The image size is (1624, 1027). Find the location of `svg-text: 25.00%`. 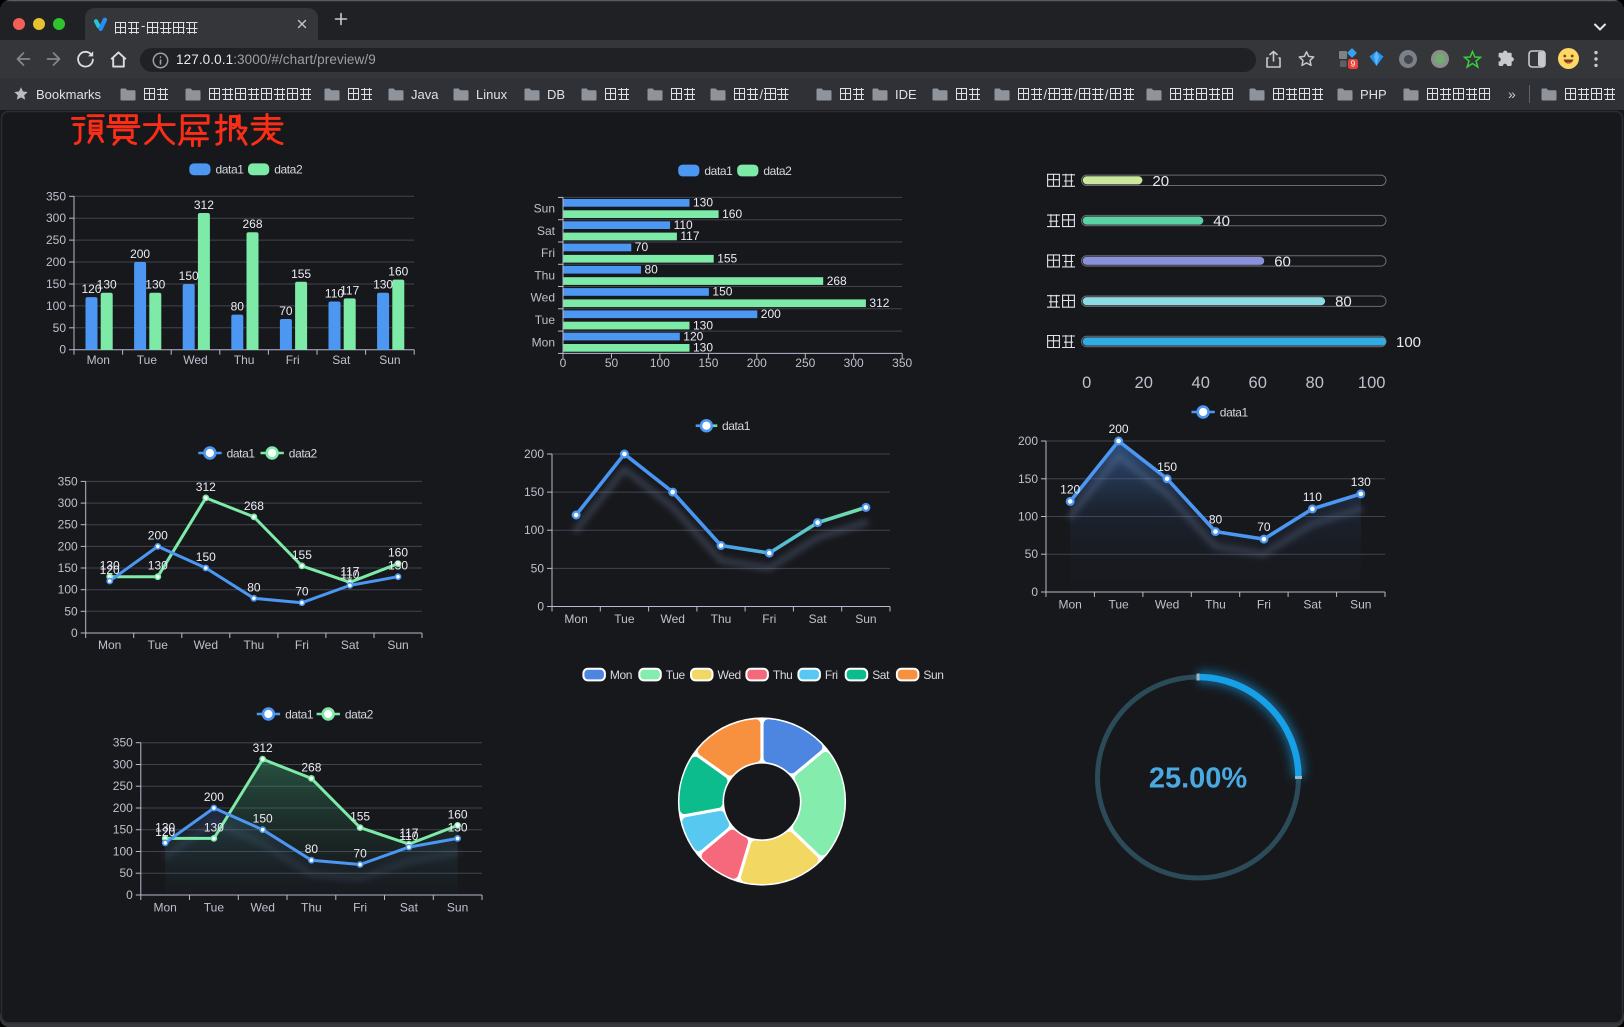

svg-text: 25.00% is located at coordinates (1198, 779).